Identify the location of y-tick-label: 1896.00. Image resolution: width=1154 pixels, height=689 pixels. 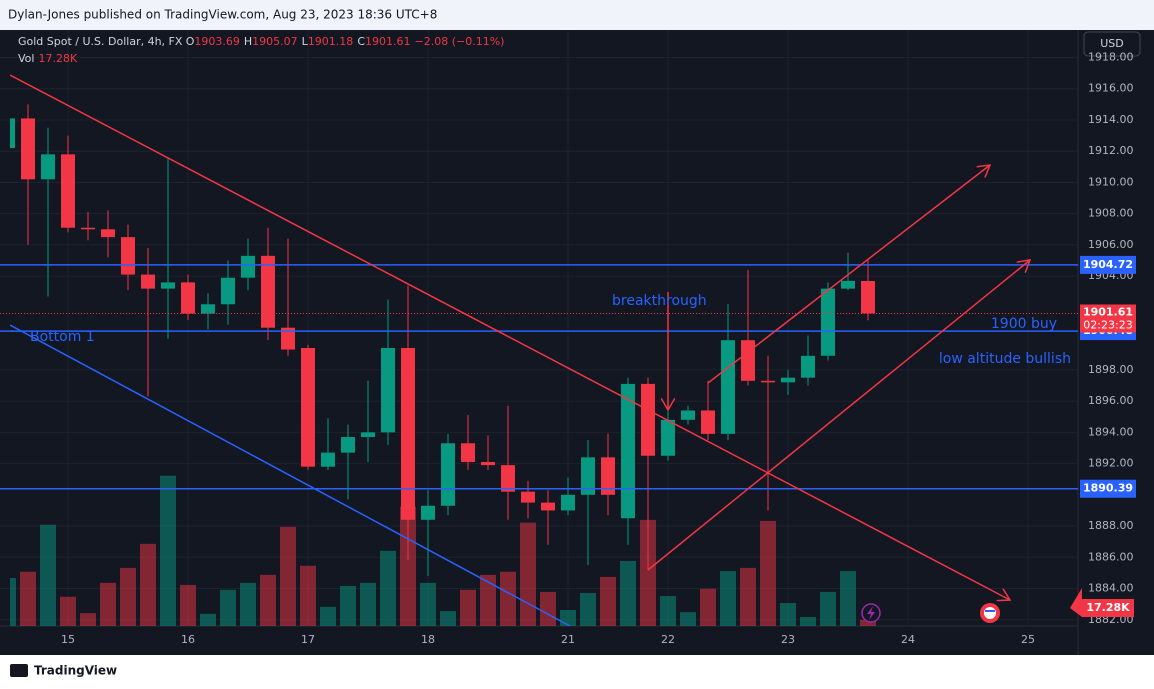
(1111, 400).